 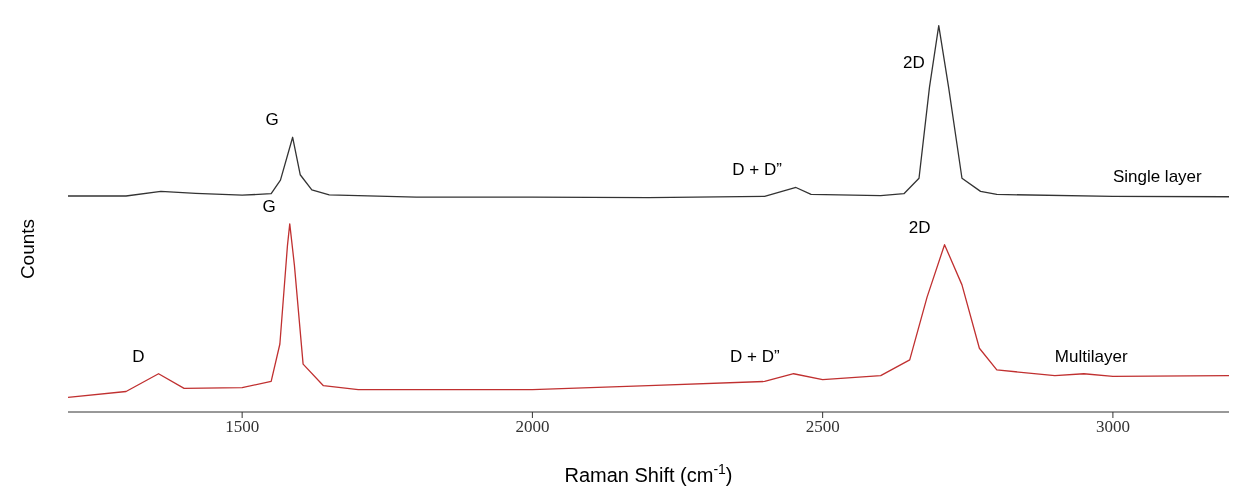 I want to click on x-axis-title: Raman Shift (cm$^{-1}$), so click(x=648, y=473).